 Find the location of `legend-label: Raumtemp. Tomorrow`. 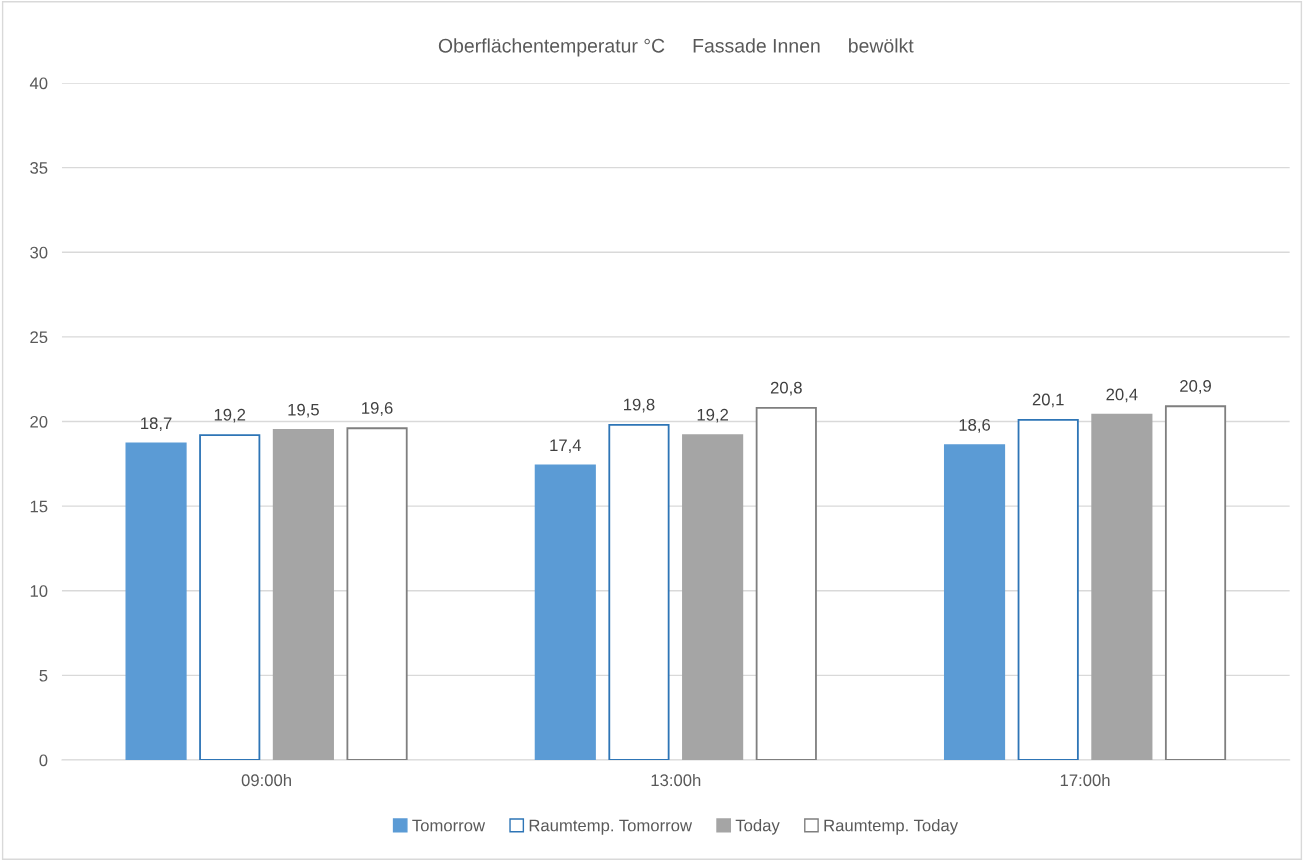

legend-label: Raumtemp. Tomorrow is located at coordinates (611, 827).